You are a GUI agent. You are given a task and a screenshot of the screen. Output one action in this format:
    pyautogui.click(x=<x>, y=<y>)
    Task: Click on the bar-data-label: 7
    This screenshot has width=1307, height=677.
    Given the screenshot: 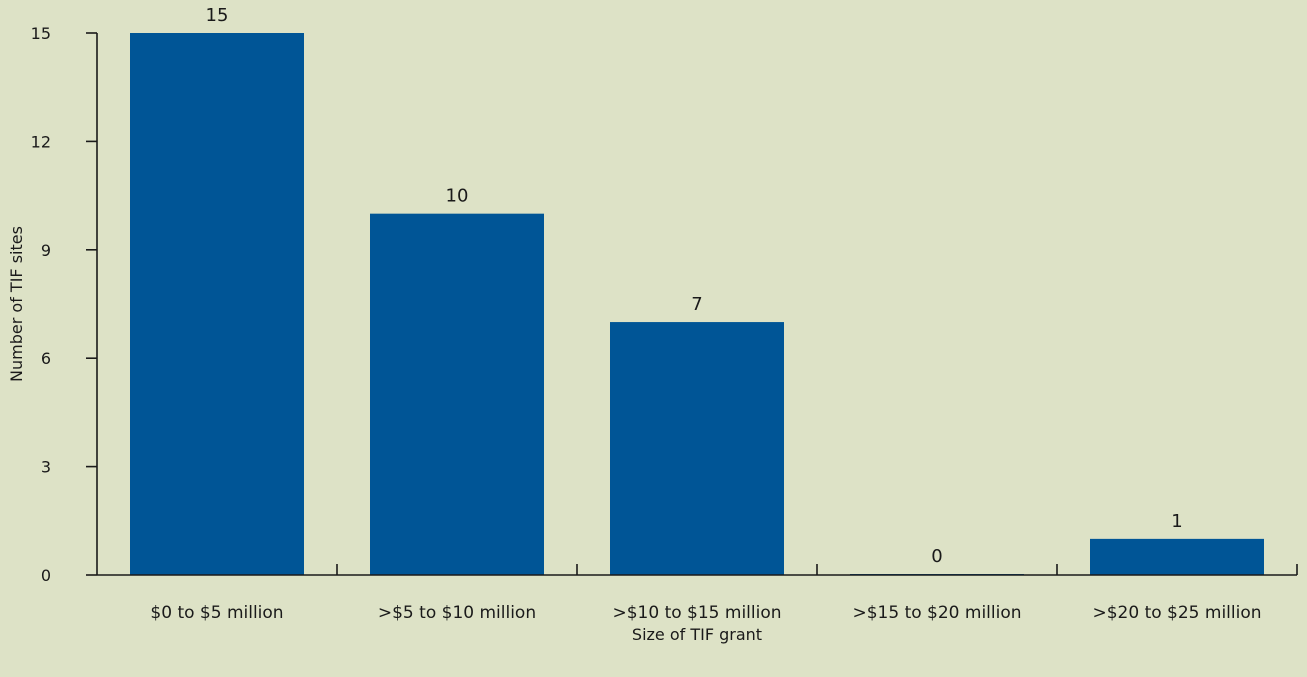 What is the action you would take?
    pyautogui.click(x=696, y=304)
    